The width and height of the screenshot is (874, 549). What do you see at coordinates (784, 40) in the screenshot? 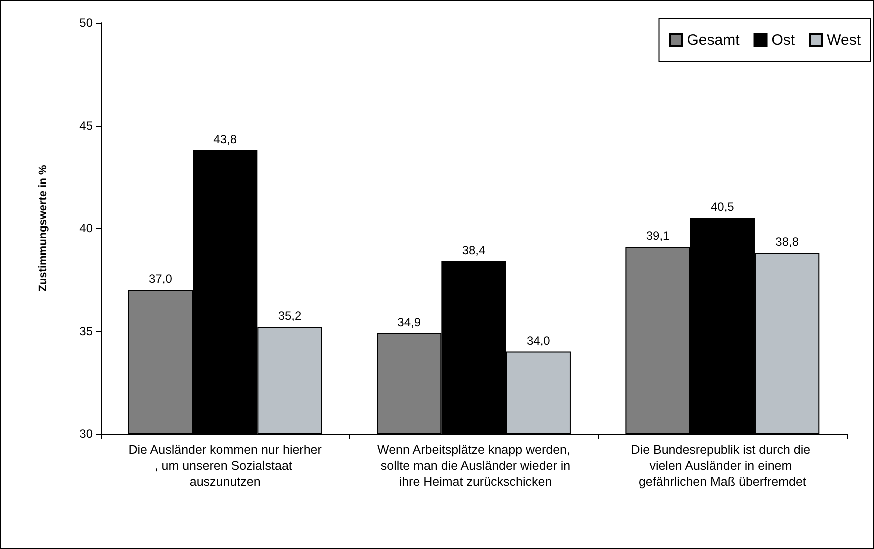
I see `legend-label: Ost` at bounding box center [784, 40].